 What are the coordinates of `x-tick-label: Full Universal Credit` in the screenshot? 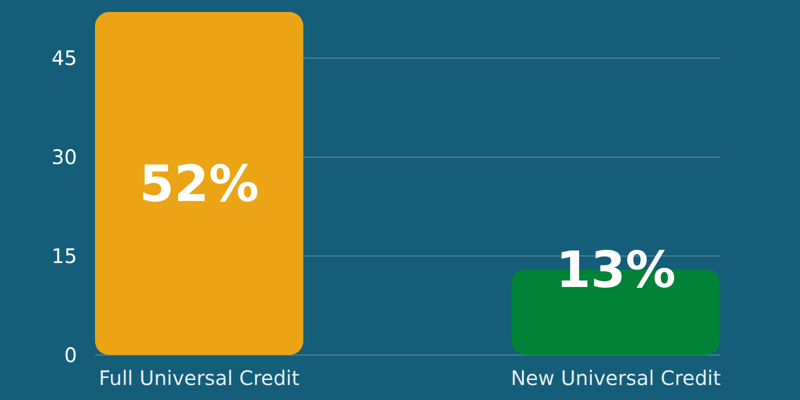 It's located at (199, 378).